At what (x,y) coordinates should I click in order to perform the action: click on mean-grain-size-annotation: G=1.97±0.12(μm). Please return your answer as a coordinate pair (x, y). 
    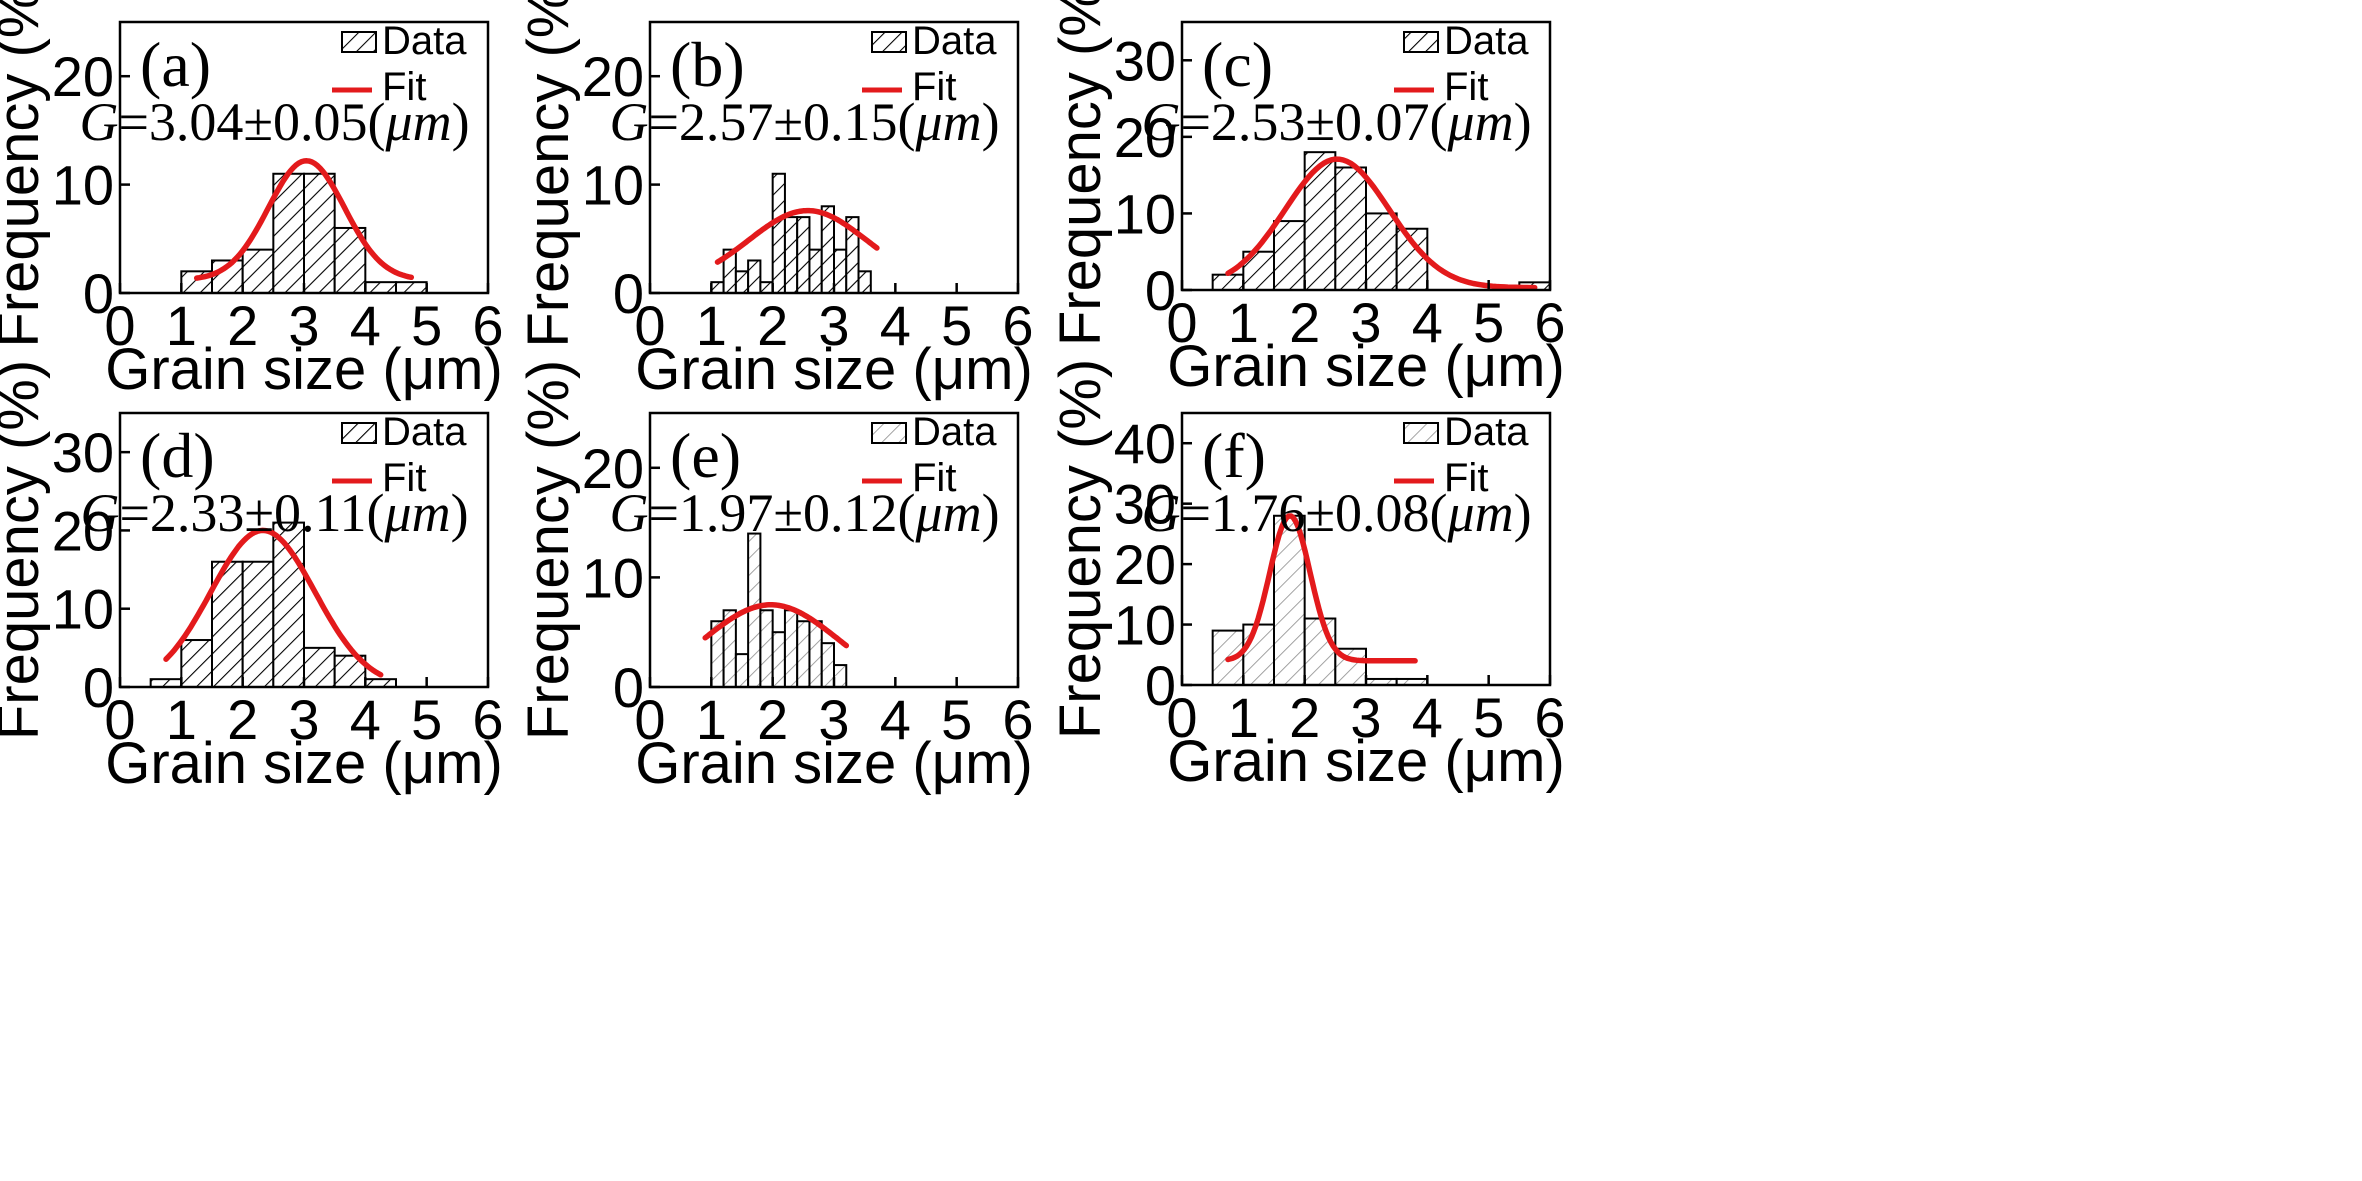
    Looking at the image, I should click on (804, 513).